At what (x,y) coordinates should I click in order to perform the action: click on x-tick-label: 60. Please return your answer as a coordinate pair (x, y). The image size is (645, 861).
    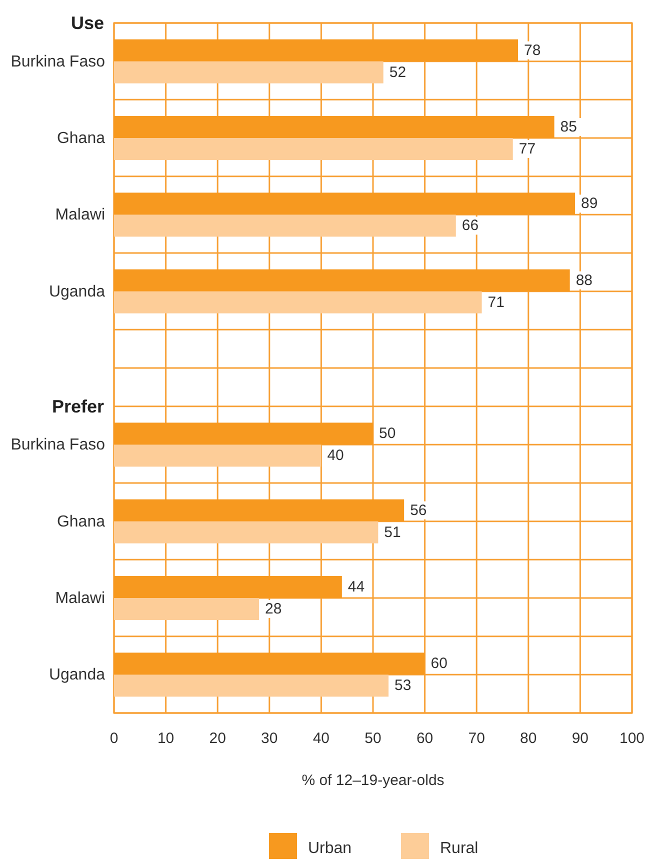
    Looking at the image, I should click on (425, 738).